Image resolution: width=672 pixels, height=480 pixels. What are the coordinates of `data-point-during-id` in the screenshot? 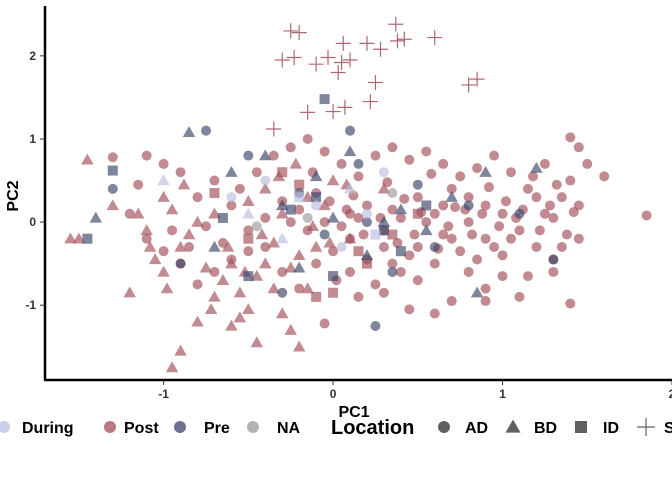 It's located at (375, 234).